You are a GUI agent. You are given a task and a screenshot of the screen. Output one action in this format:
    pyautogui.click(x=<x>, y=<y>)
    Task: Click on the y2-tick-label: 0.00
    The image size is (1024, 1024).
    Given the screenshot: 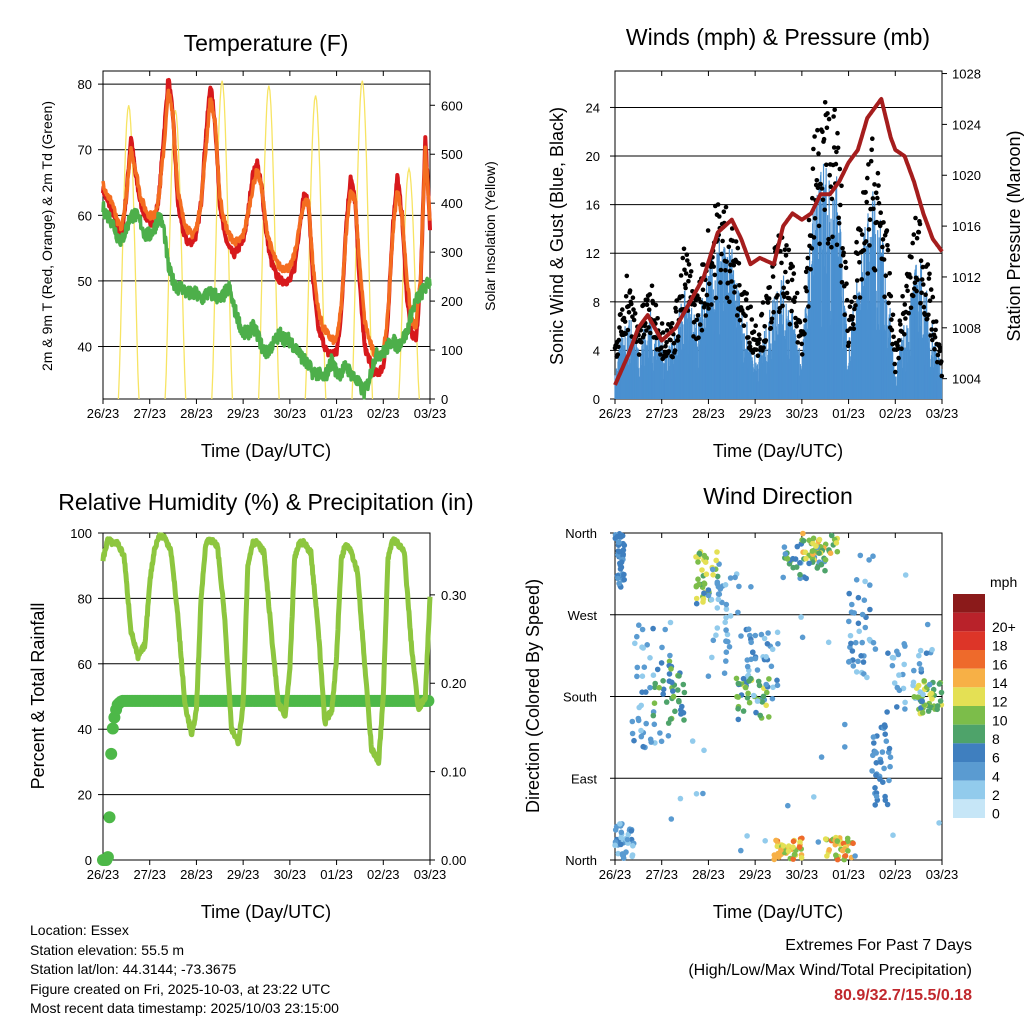 What is the action you would take?
    pyautogui.click(x=453, y=860)
    